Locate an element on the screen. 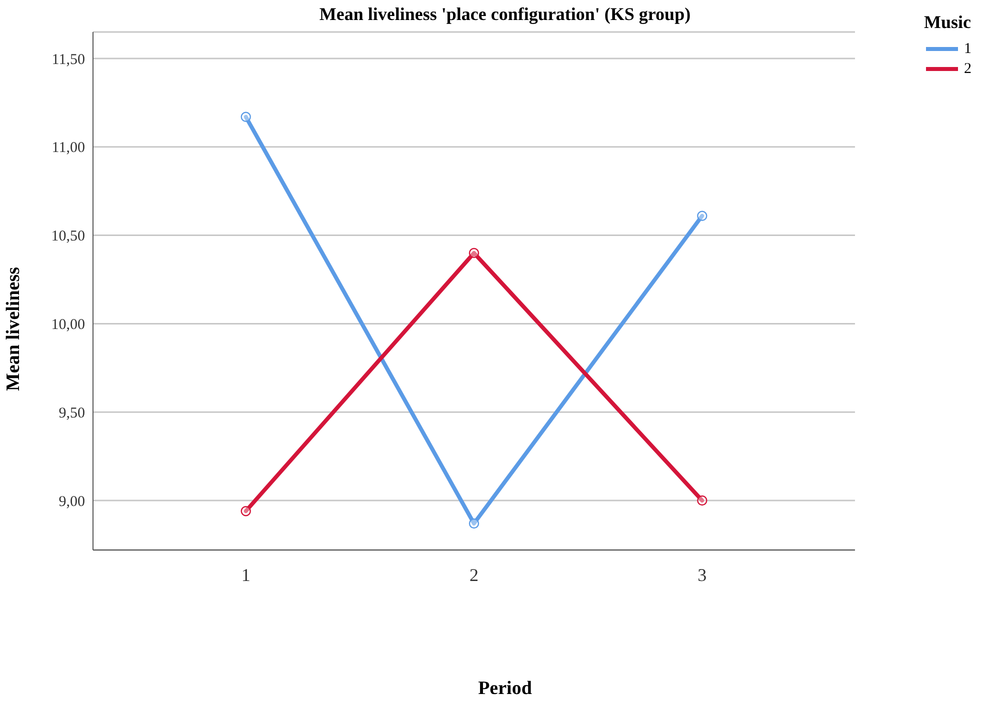 The width and height of the screenshot is (990, 702). y-tick-label: 9,50 is located at coordinates (71, 413).